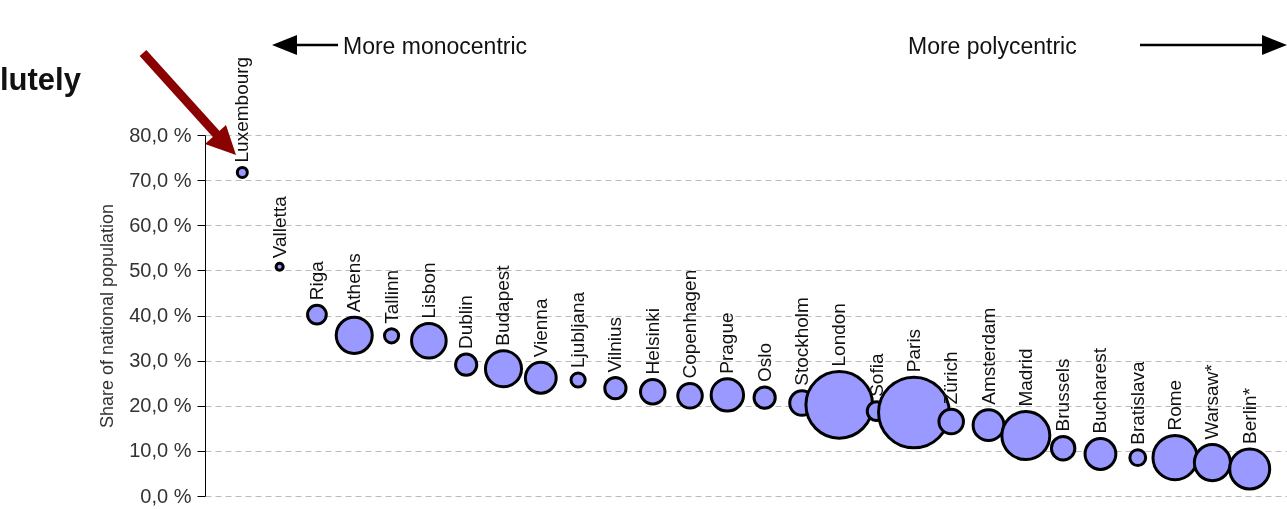 This screenshot has height=509, width=1287. I want to click on y-tick-label: 40,0 %, so click(160, 315).